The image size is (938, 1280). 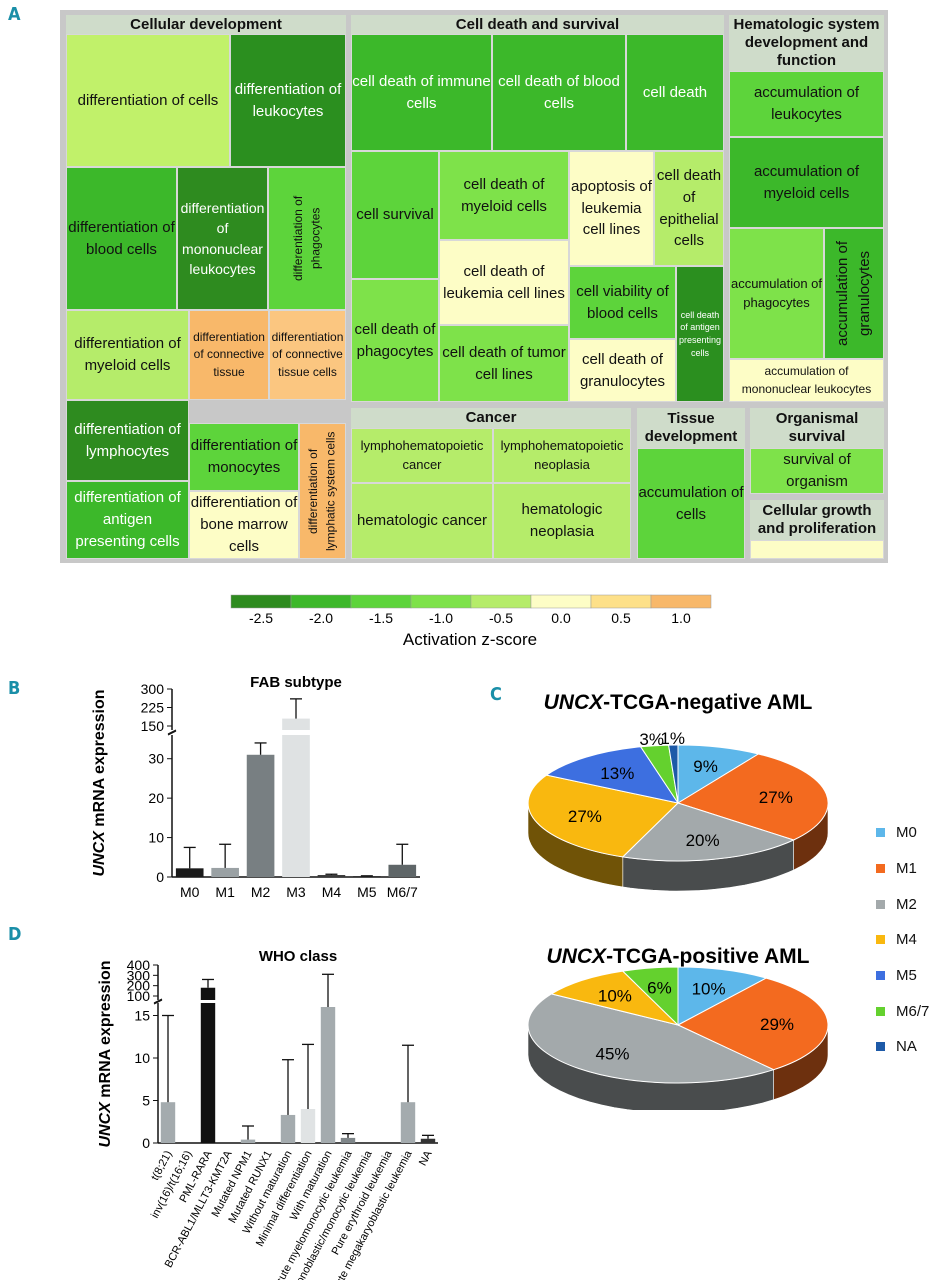 What do you see at coordinates (139, 996) in the screenshot?
I see `y-tick-label: 100` at bounding box center [139, 996].